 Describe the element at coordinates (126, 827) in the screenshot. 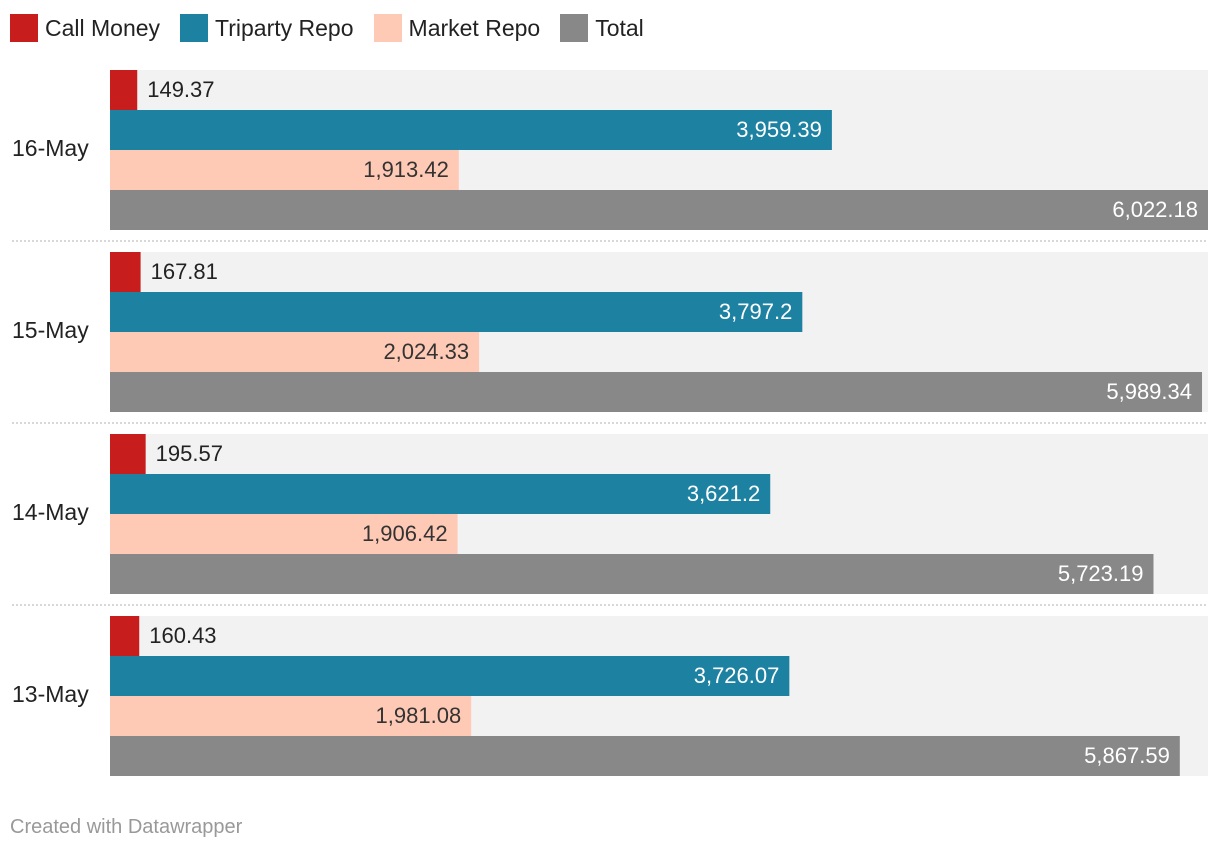

I see `footer-credit: Created with Datawrapper` at that location.